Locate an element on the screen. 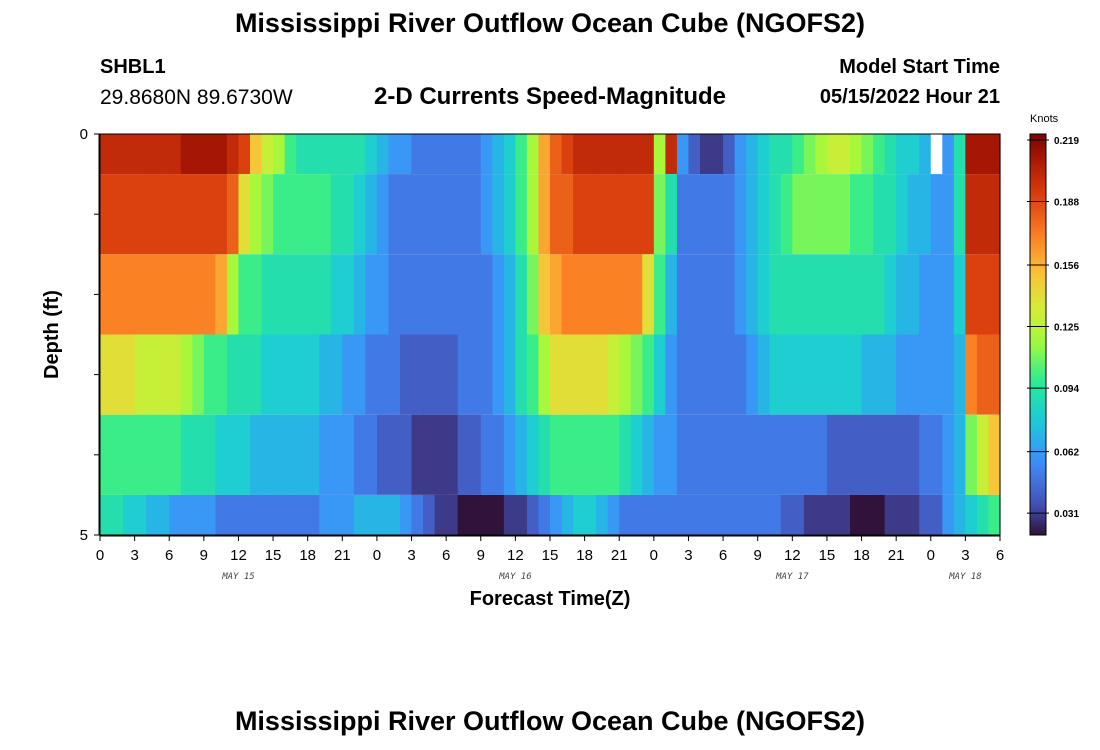  x-tick-label: 15 is located at coordinates (273, 555).